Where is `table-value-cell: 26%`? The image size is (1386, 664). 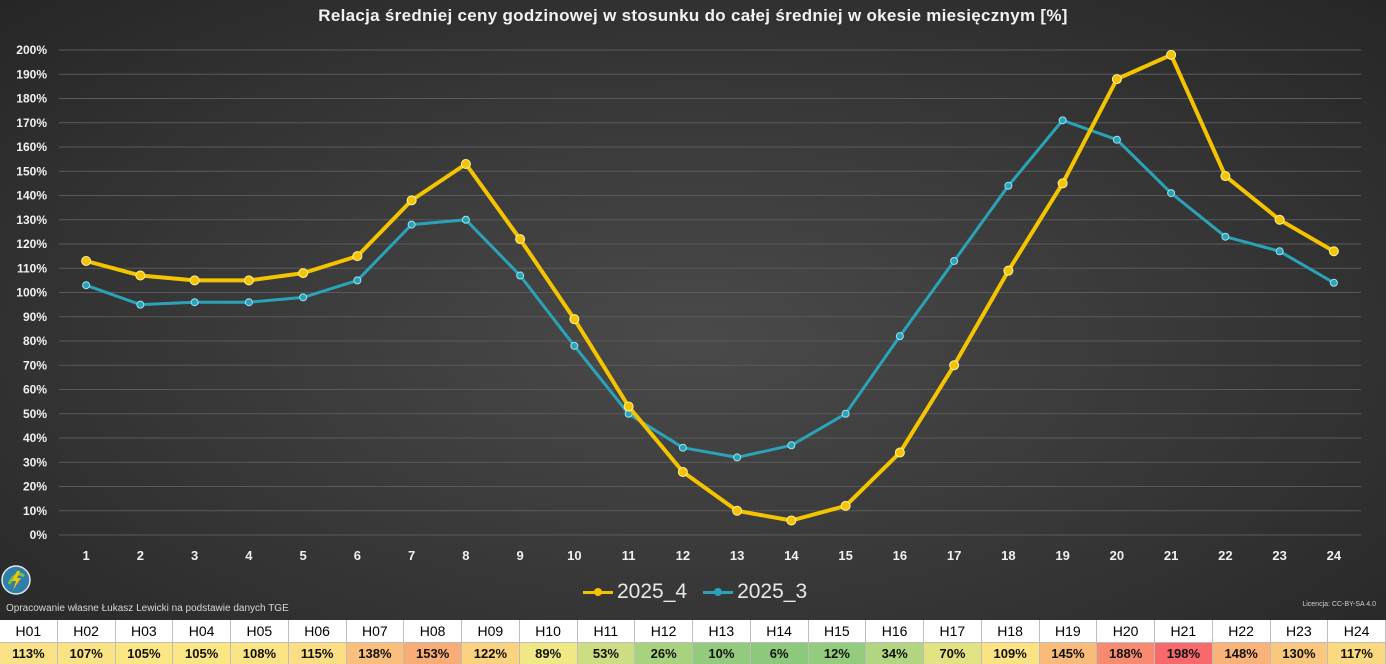 table-value-cell: 26% is located at coordinates (664, 653).